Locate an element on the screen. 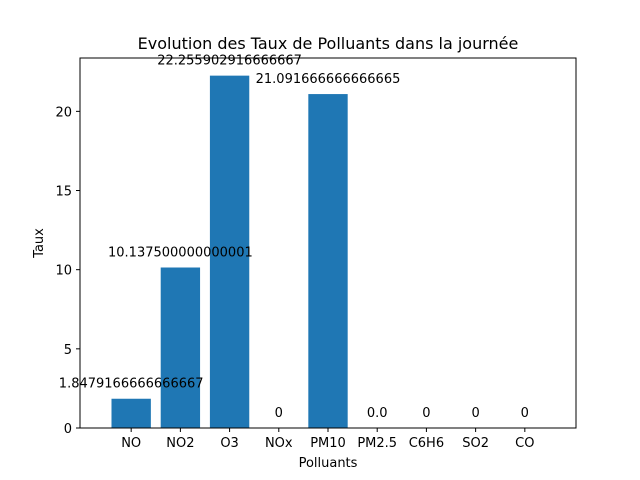 The height and width of the screenshot is (480, 640). data-label: 21.091666666666665 is located at coordinates (328, 79).